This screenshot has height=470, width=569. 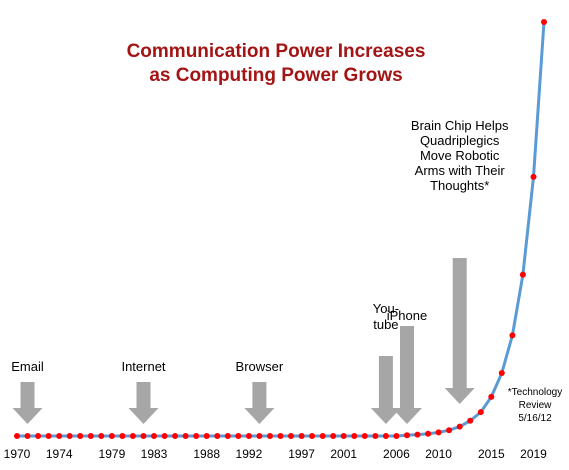 What do you see at coordinates (49, 436) in the screenshot?
I see `data-point-1973` at bounding box center [49, 436].